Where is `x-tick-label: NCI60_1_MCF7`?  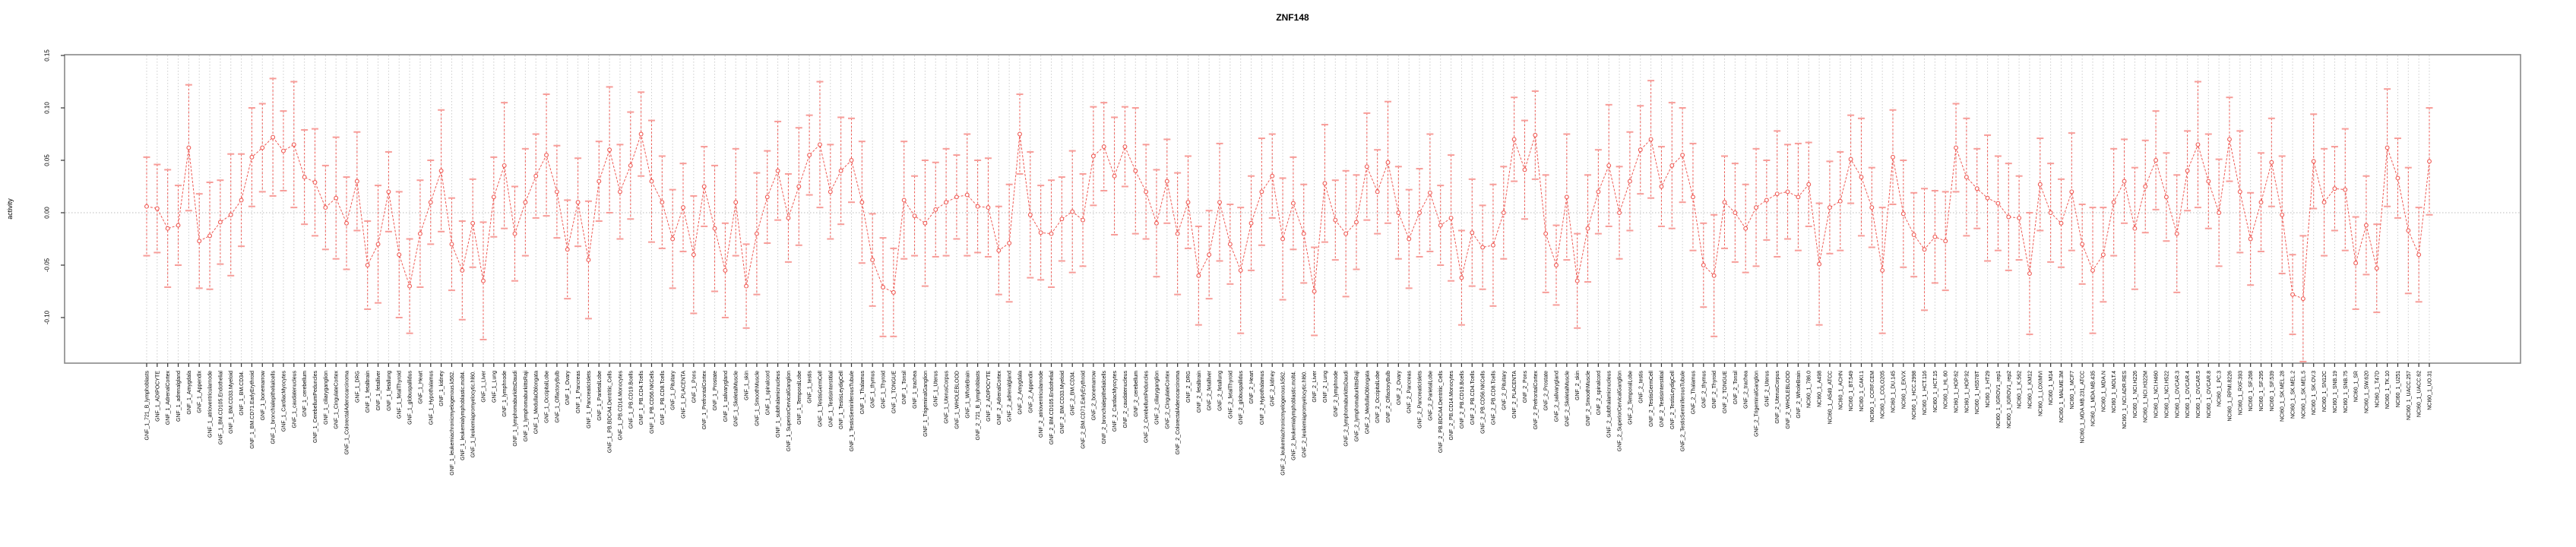
x-tick-label: NCI60_1_MCF7 is located at coordinates (2072, 390).